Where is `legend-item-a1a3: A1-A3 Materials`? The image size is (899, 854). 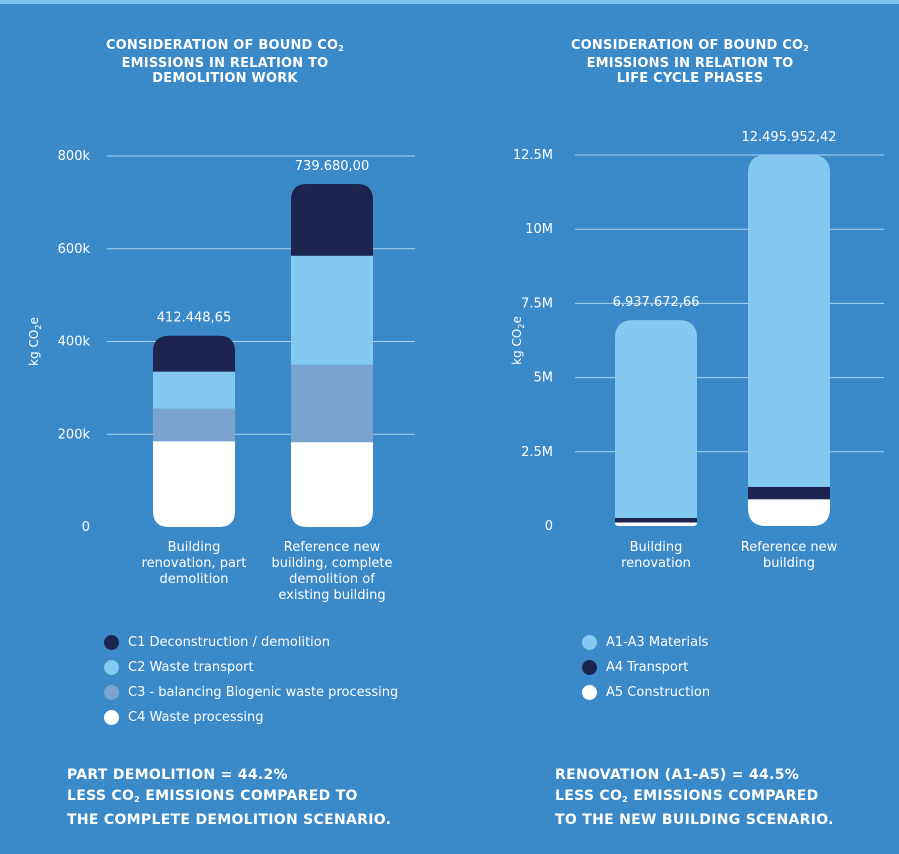 legend-item-a1a3: A1-A3 Materials is located at coordinates (646, 642).